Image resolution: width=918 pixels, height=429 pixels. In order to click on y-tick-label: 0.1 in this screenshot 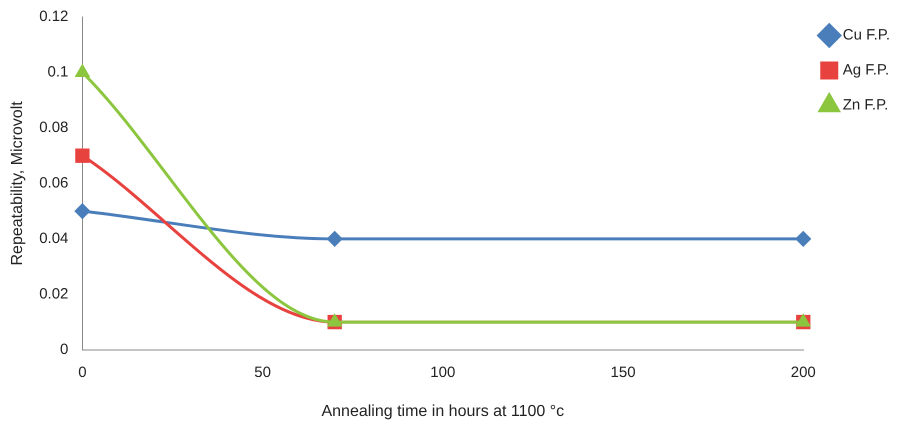, I will do `click(58, 72)`.